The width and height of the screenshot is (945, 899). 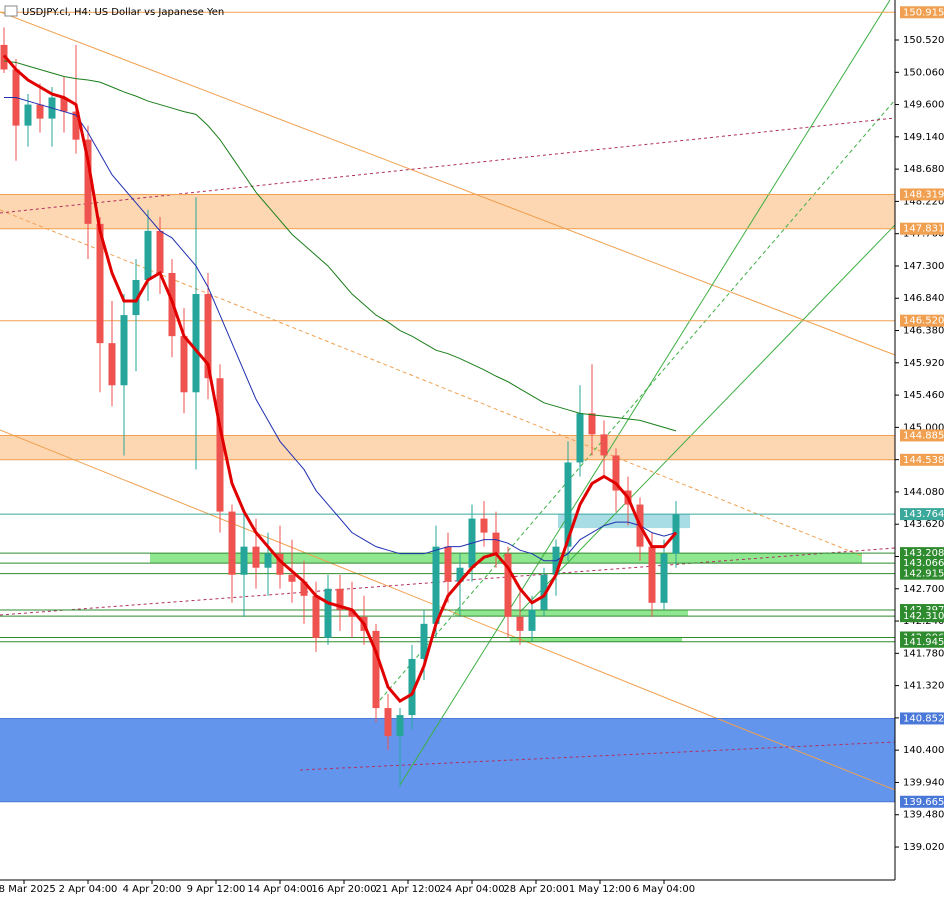 I want to click on y-tick-label: 148.220, so click(x=923, y=201).